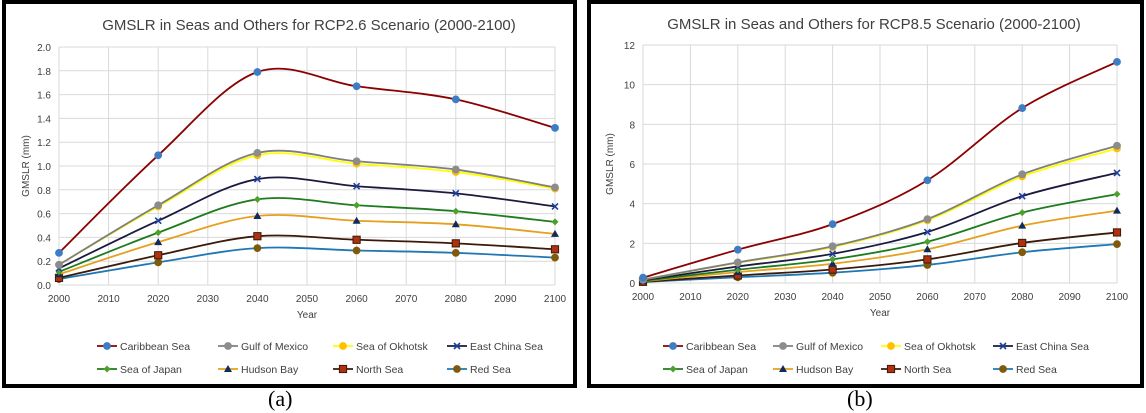 The width and height of the screenshot is (1146, 413). Describe the element at coordinates (307, 223) in the screenshot. I see `series-line-east-china-sea` at that location.